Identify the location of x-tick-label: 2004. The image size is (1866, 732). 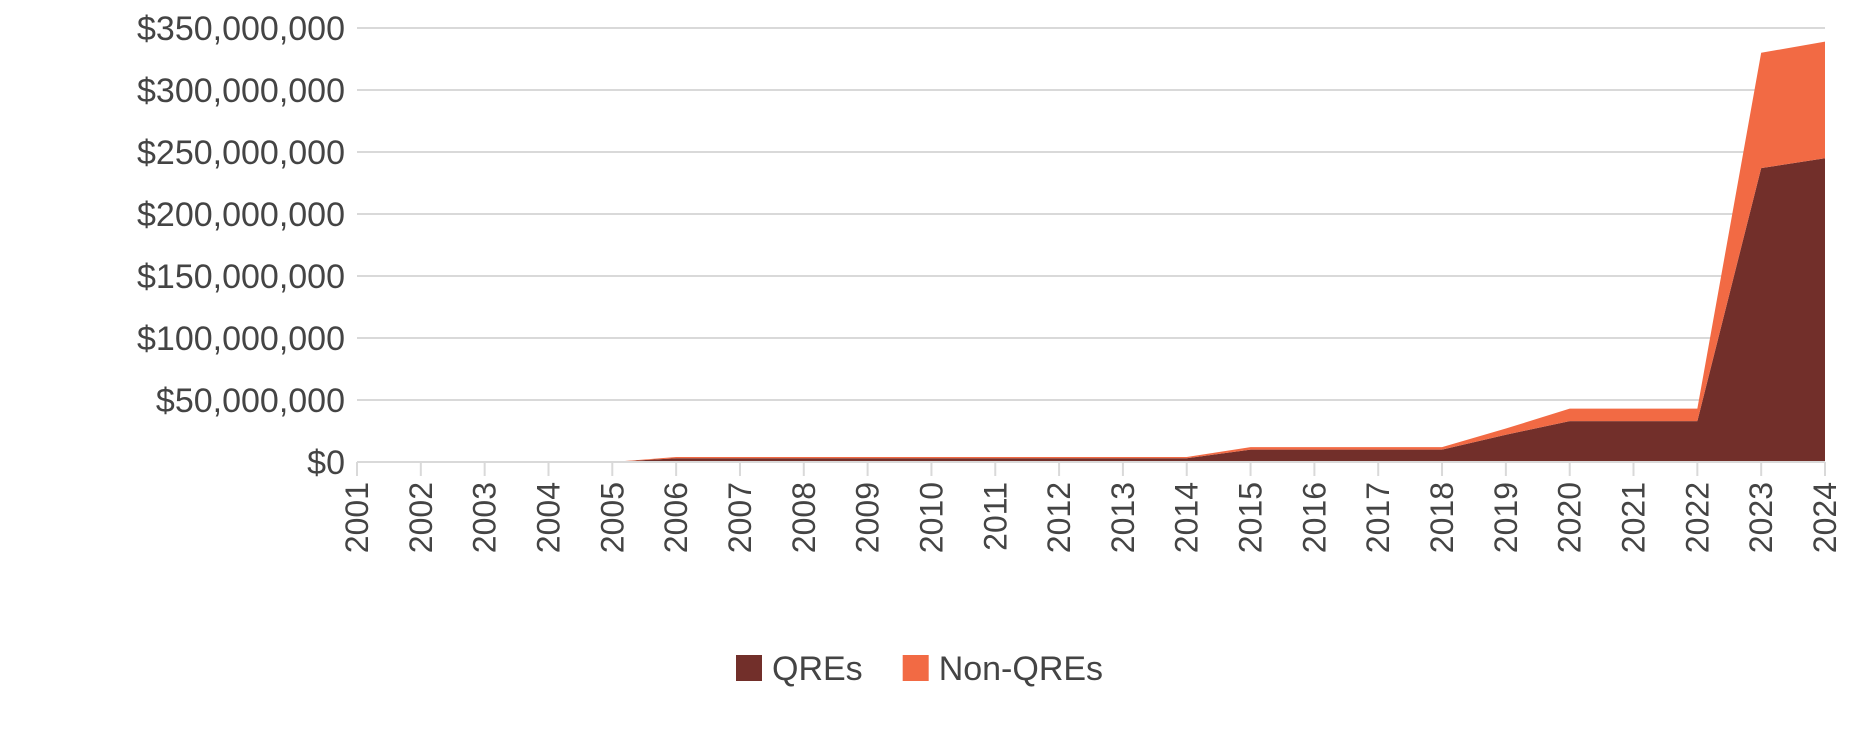
(548, 517).